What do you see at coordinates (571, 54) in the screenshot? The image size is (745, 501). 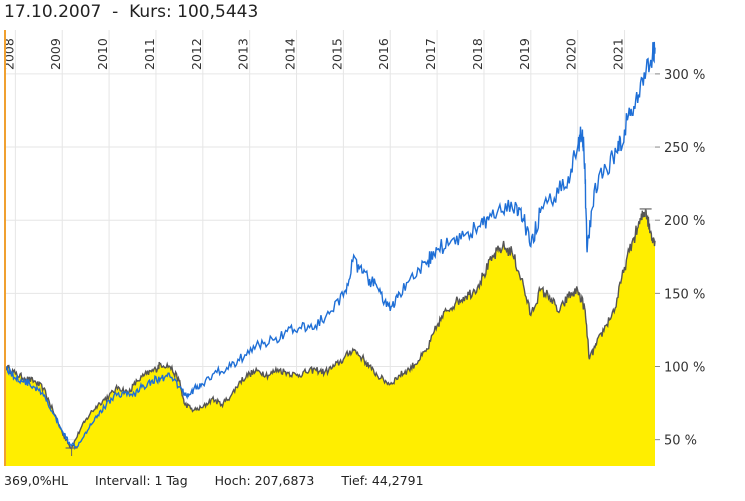 I see `x-tick-label-2020: 2020` at bounding box center [571, 54].